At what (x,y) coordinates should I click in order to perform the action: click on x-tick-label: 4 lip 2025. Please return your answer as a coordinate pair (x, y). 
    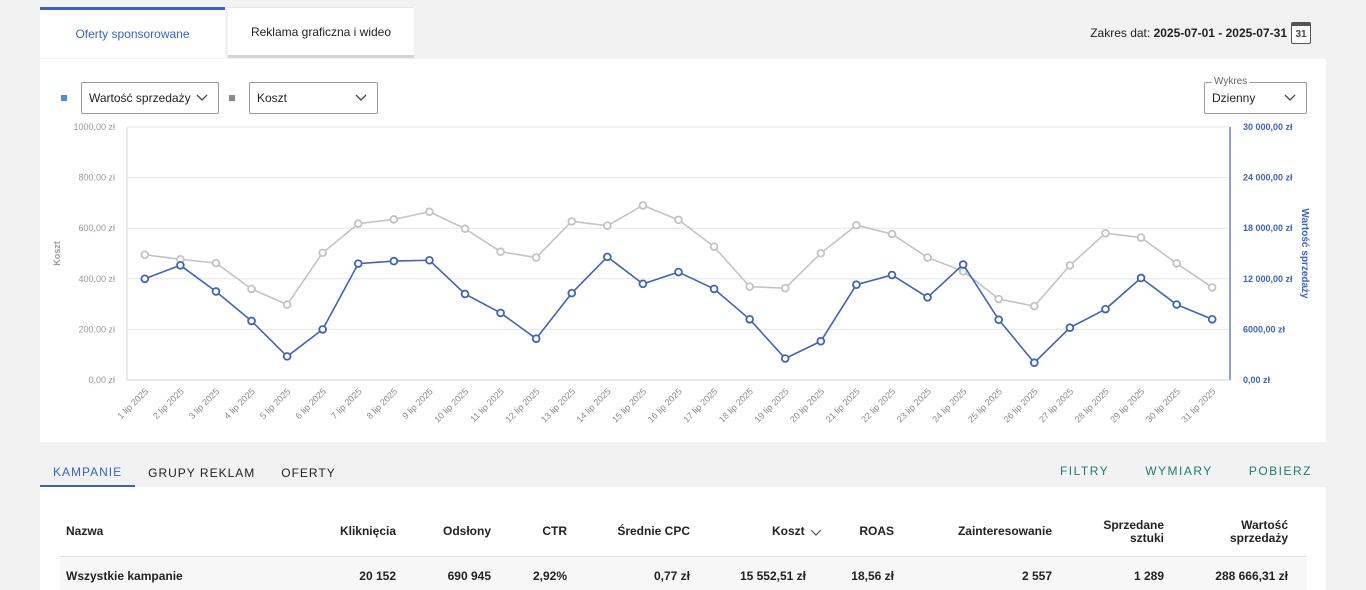
    Looking at the image, I should click on (239, 403).